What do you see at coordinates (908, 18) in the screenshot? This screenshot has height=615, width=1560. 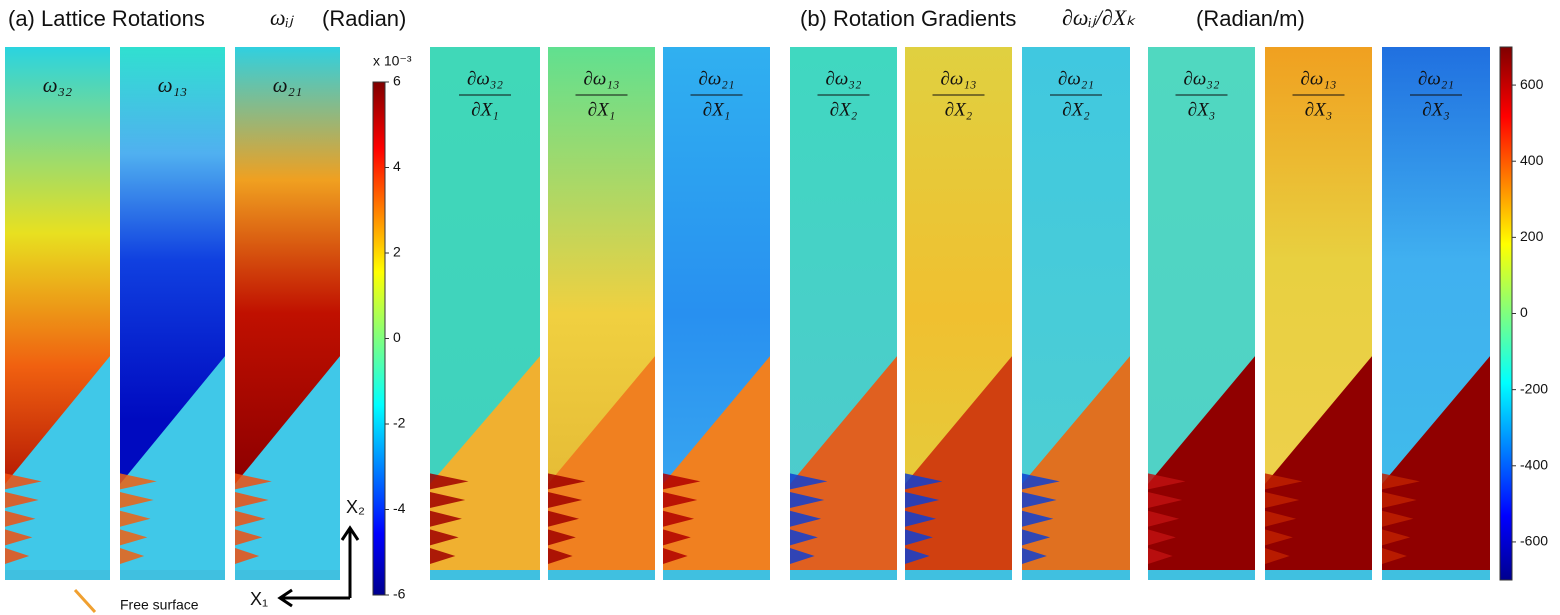 I see `panel-title: (b) Rotation Gradients` at bounding box center [908, 18].